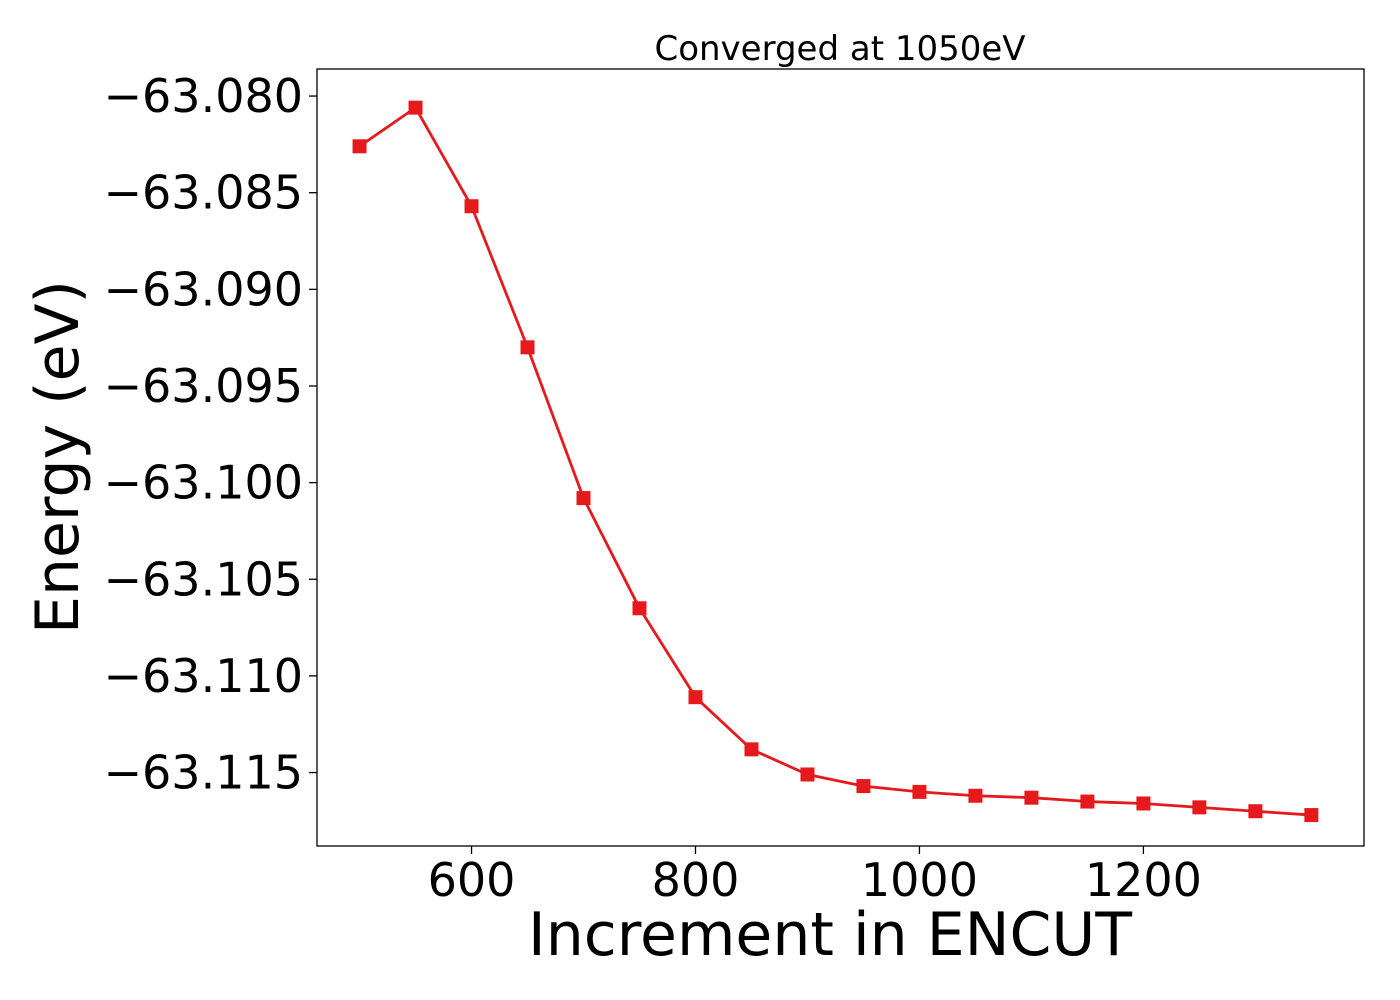  What do you see at coordinates (204, 676) in the screenshot?
I see `y-tick-label: −63.110` at bounding box center [204, 676].